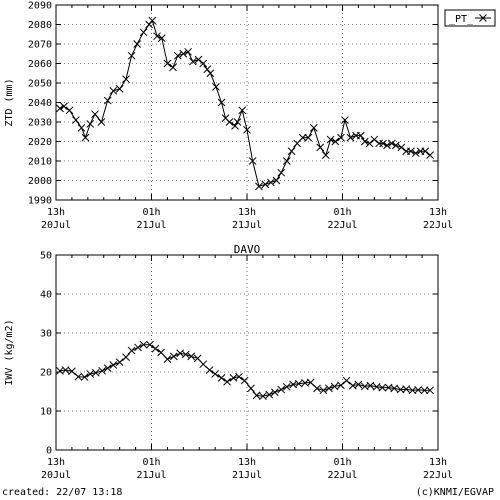  What do you see at coordinates (46, 295) in the screenshot?
I see `y-tick-label: 40` at bounding box center [46, 295].